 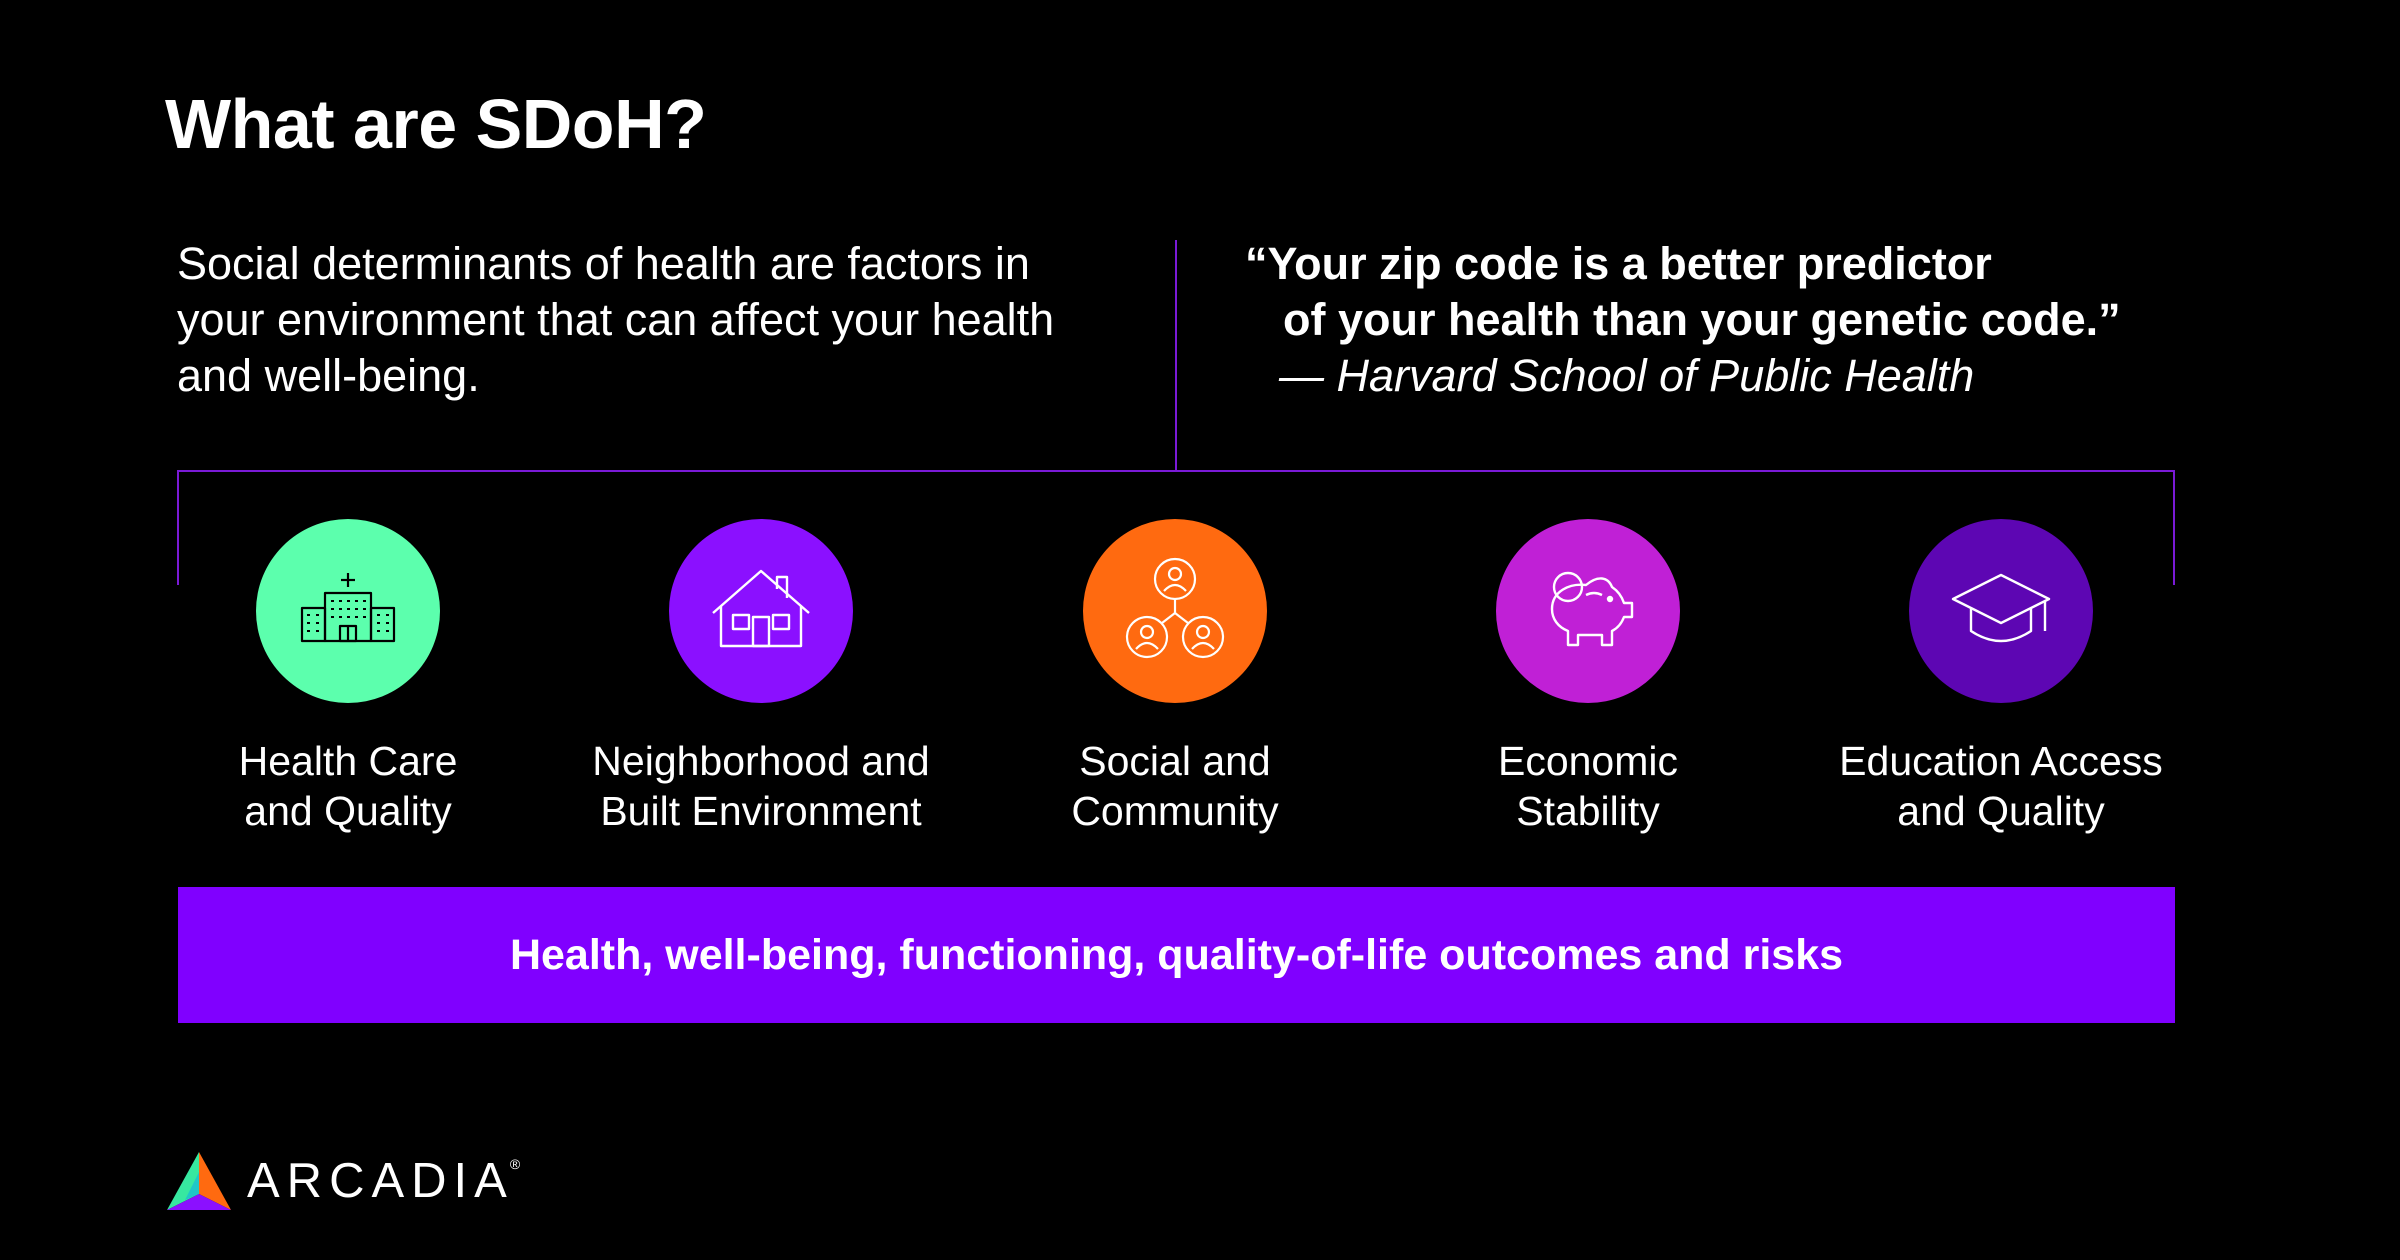 I want to click on category-label: Neighborhood and Built Environment, so click(x=761, y=786).